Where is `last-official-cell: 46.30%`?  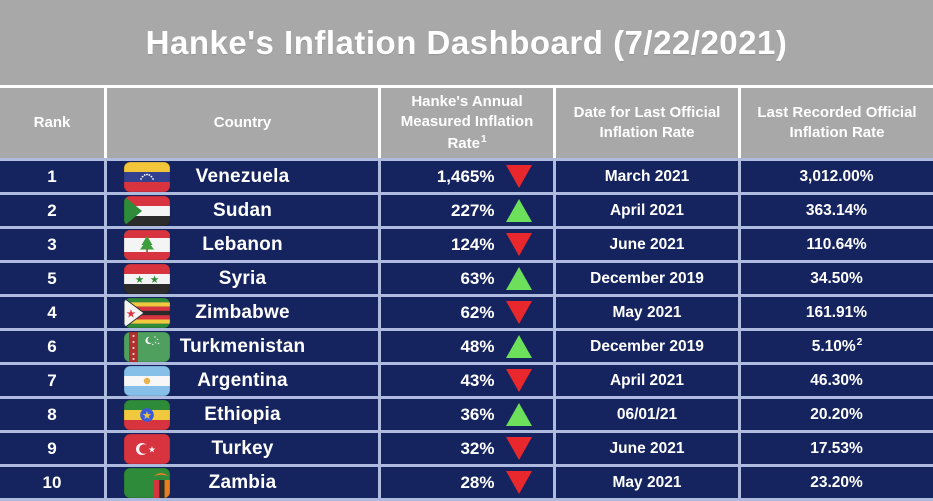
last-official-cell: 46.30% is located at coordinates (837, 380).